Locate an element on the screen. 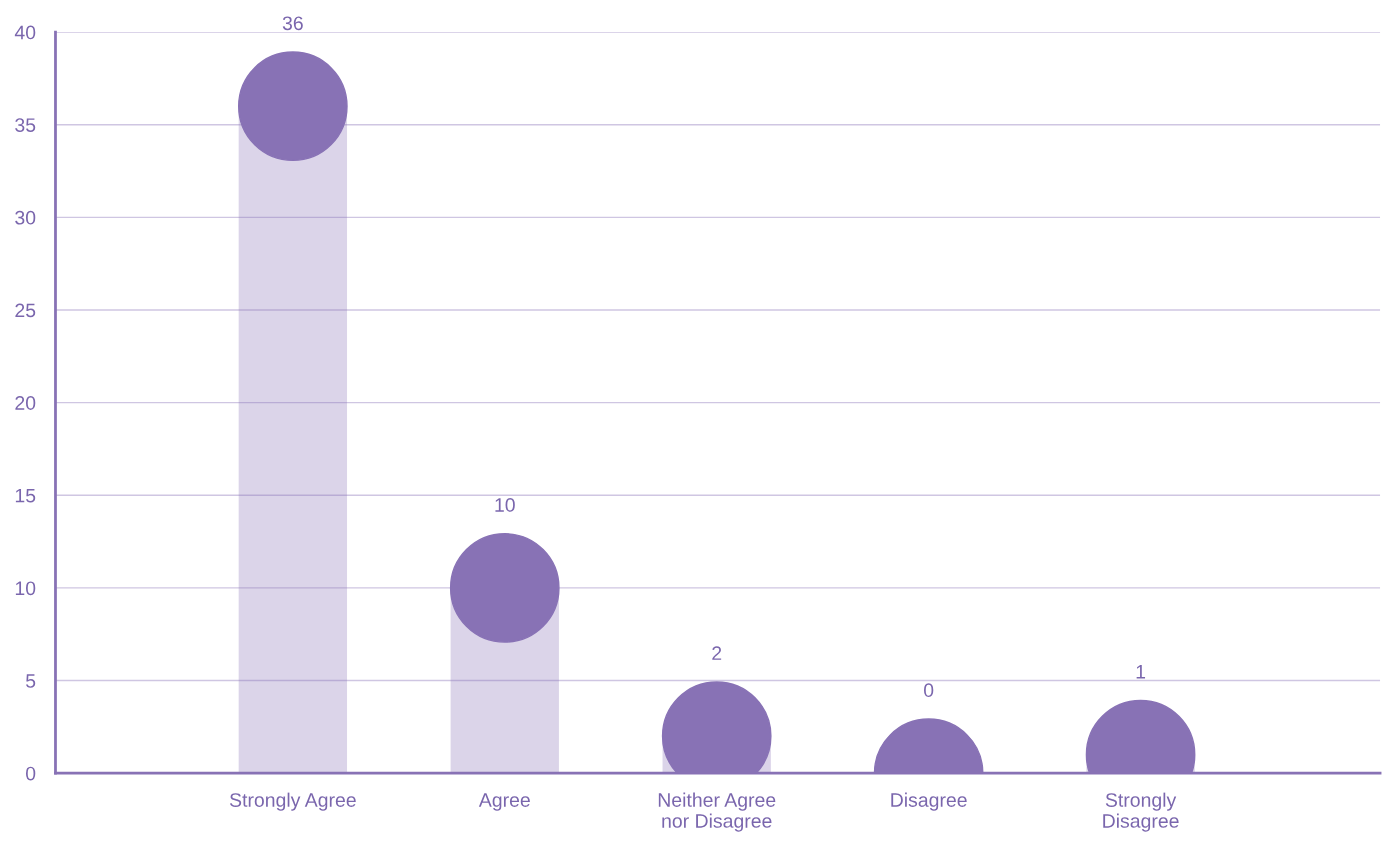 The image size is (1387, 845). data-label: 2 is located at coordinates (717, 653).